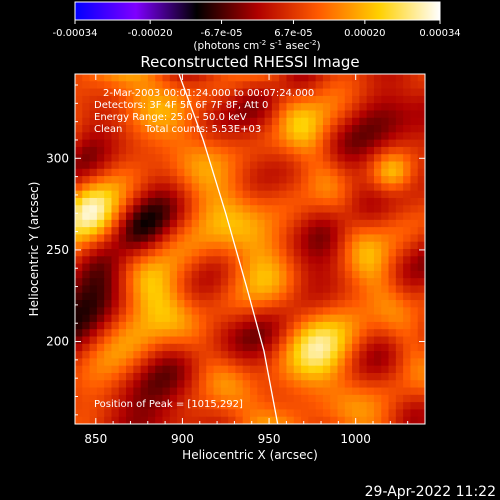  I want to click on colorbar-tick-label: -0.00034, so click(75, 33).